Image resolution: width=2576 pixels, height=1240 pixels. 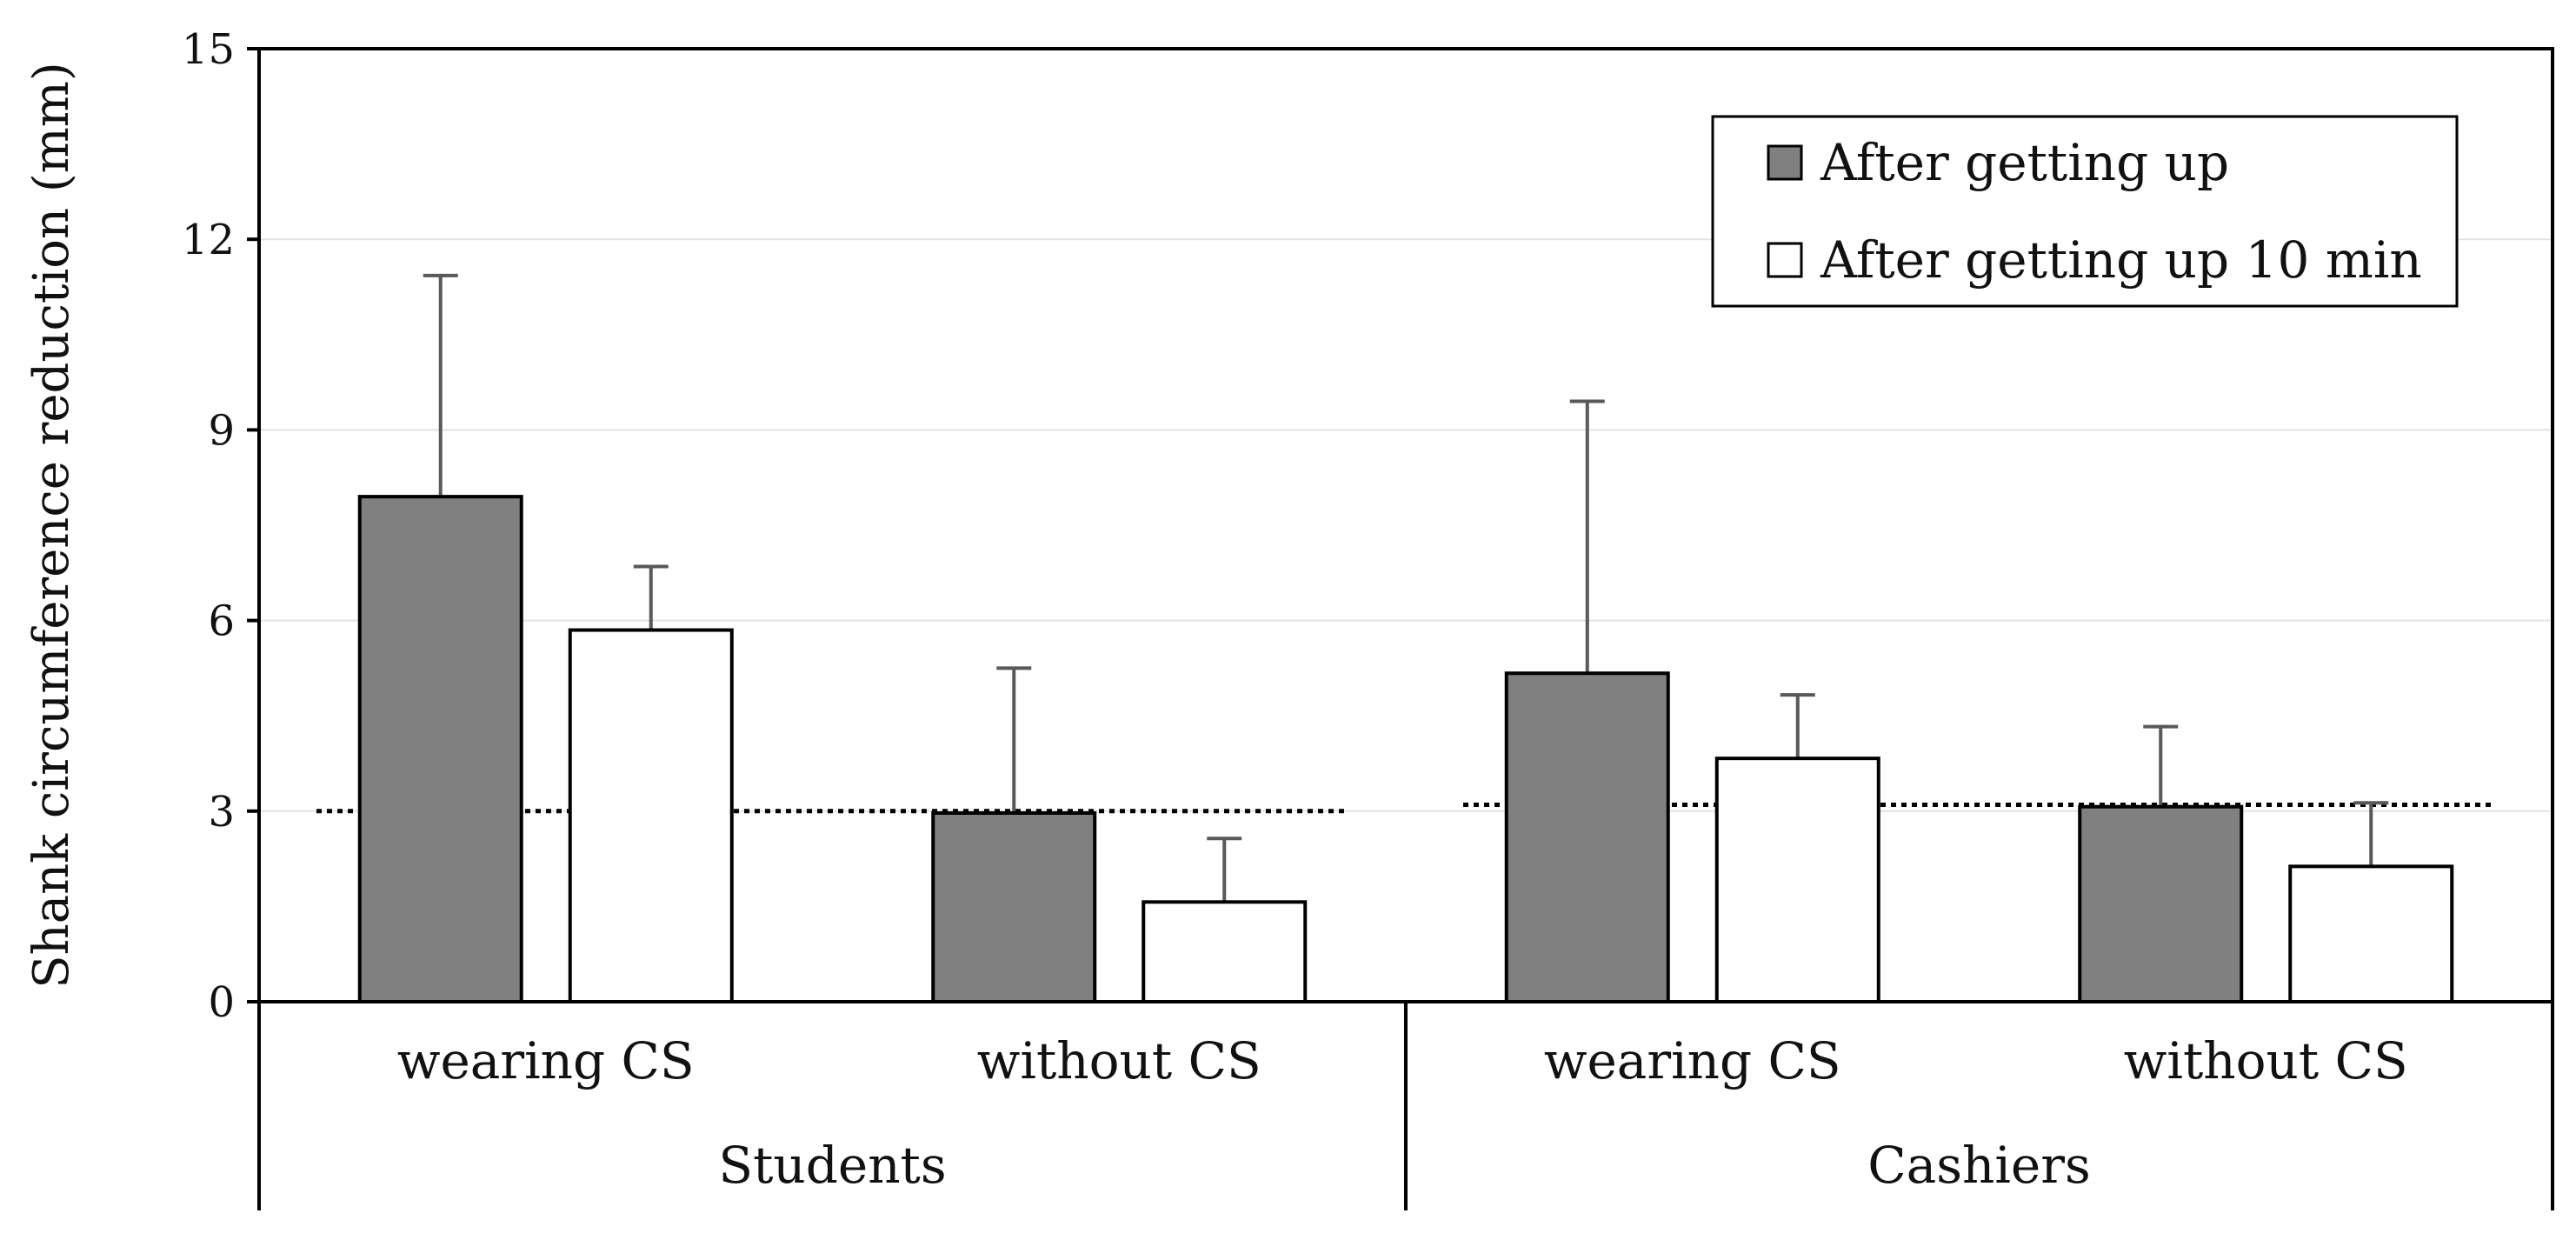 What do you see at coordinates (51, 525) in the screenshot?
I see `y-axis-label: Shank circumference reduction (mm)` at bounding box center [51, 525].